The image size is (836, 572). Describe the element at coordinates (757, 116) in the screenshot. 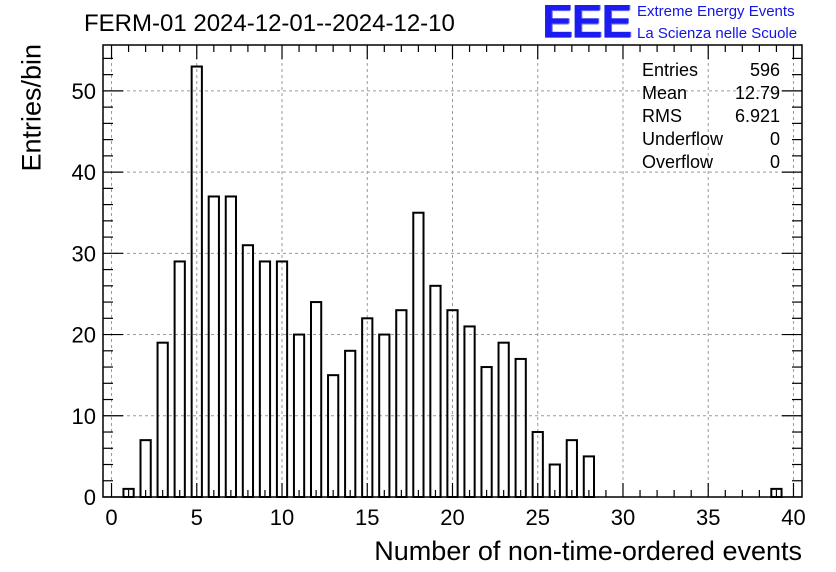

I see `stat-value: 6.921` at that location.